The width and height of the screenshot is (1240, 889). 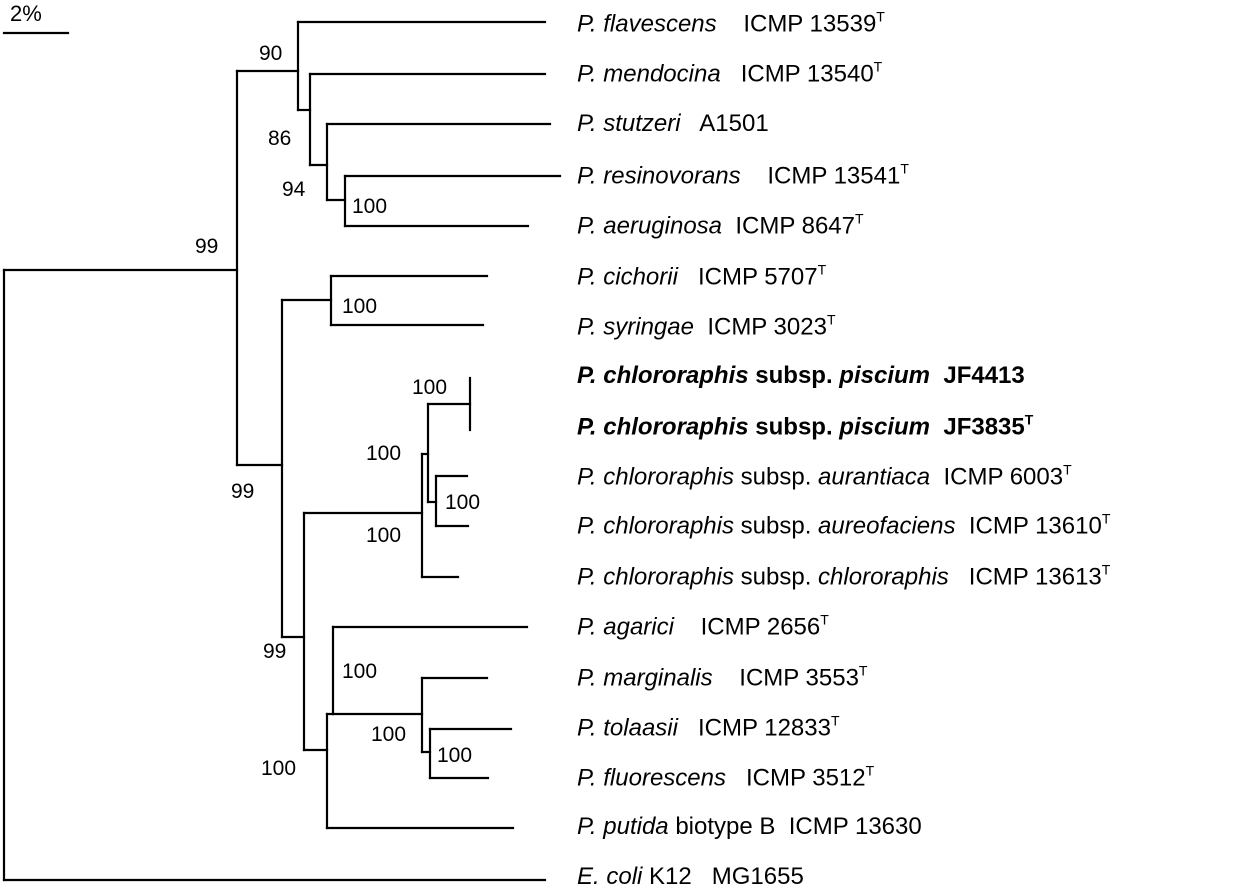 I want to click on taxon-label-e-coli: E. coli K12 MG1655, so click(x=690, y=876).